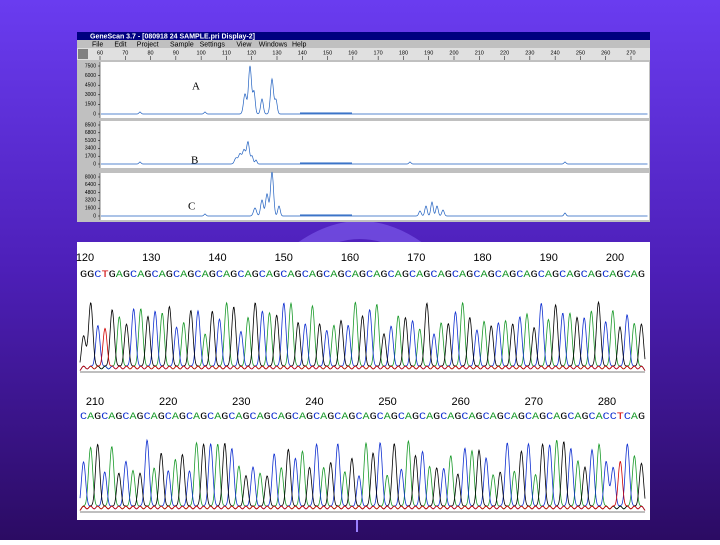 This screenshot has height=545, width=720. Describe the element at coordinates (90, 157) in the screenshot. I see `y-tick-label: 1700` at that location.